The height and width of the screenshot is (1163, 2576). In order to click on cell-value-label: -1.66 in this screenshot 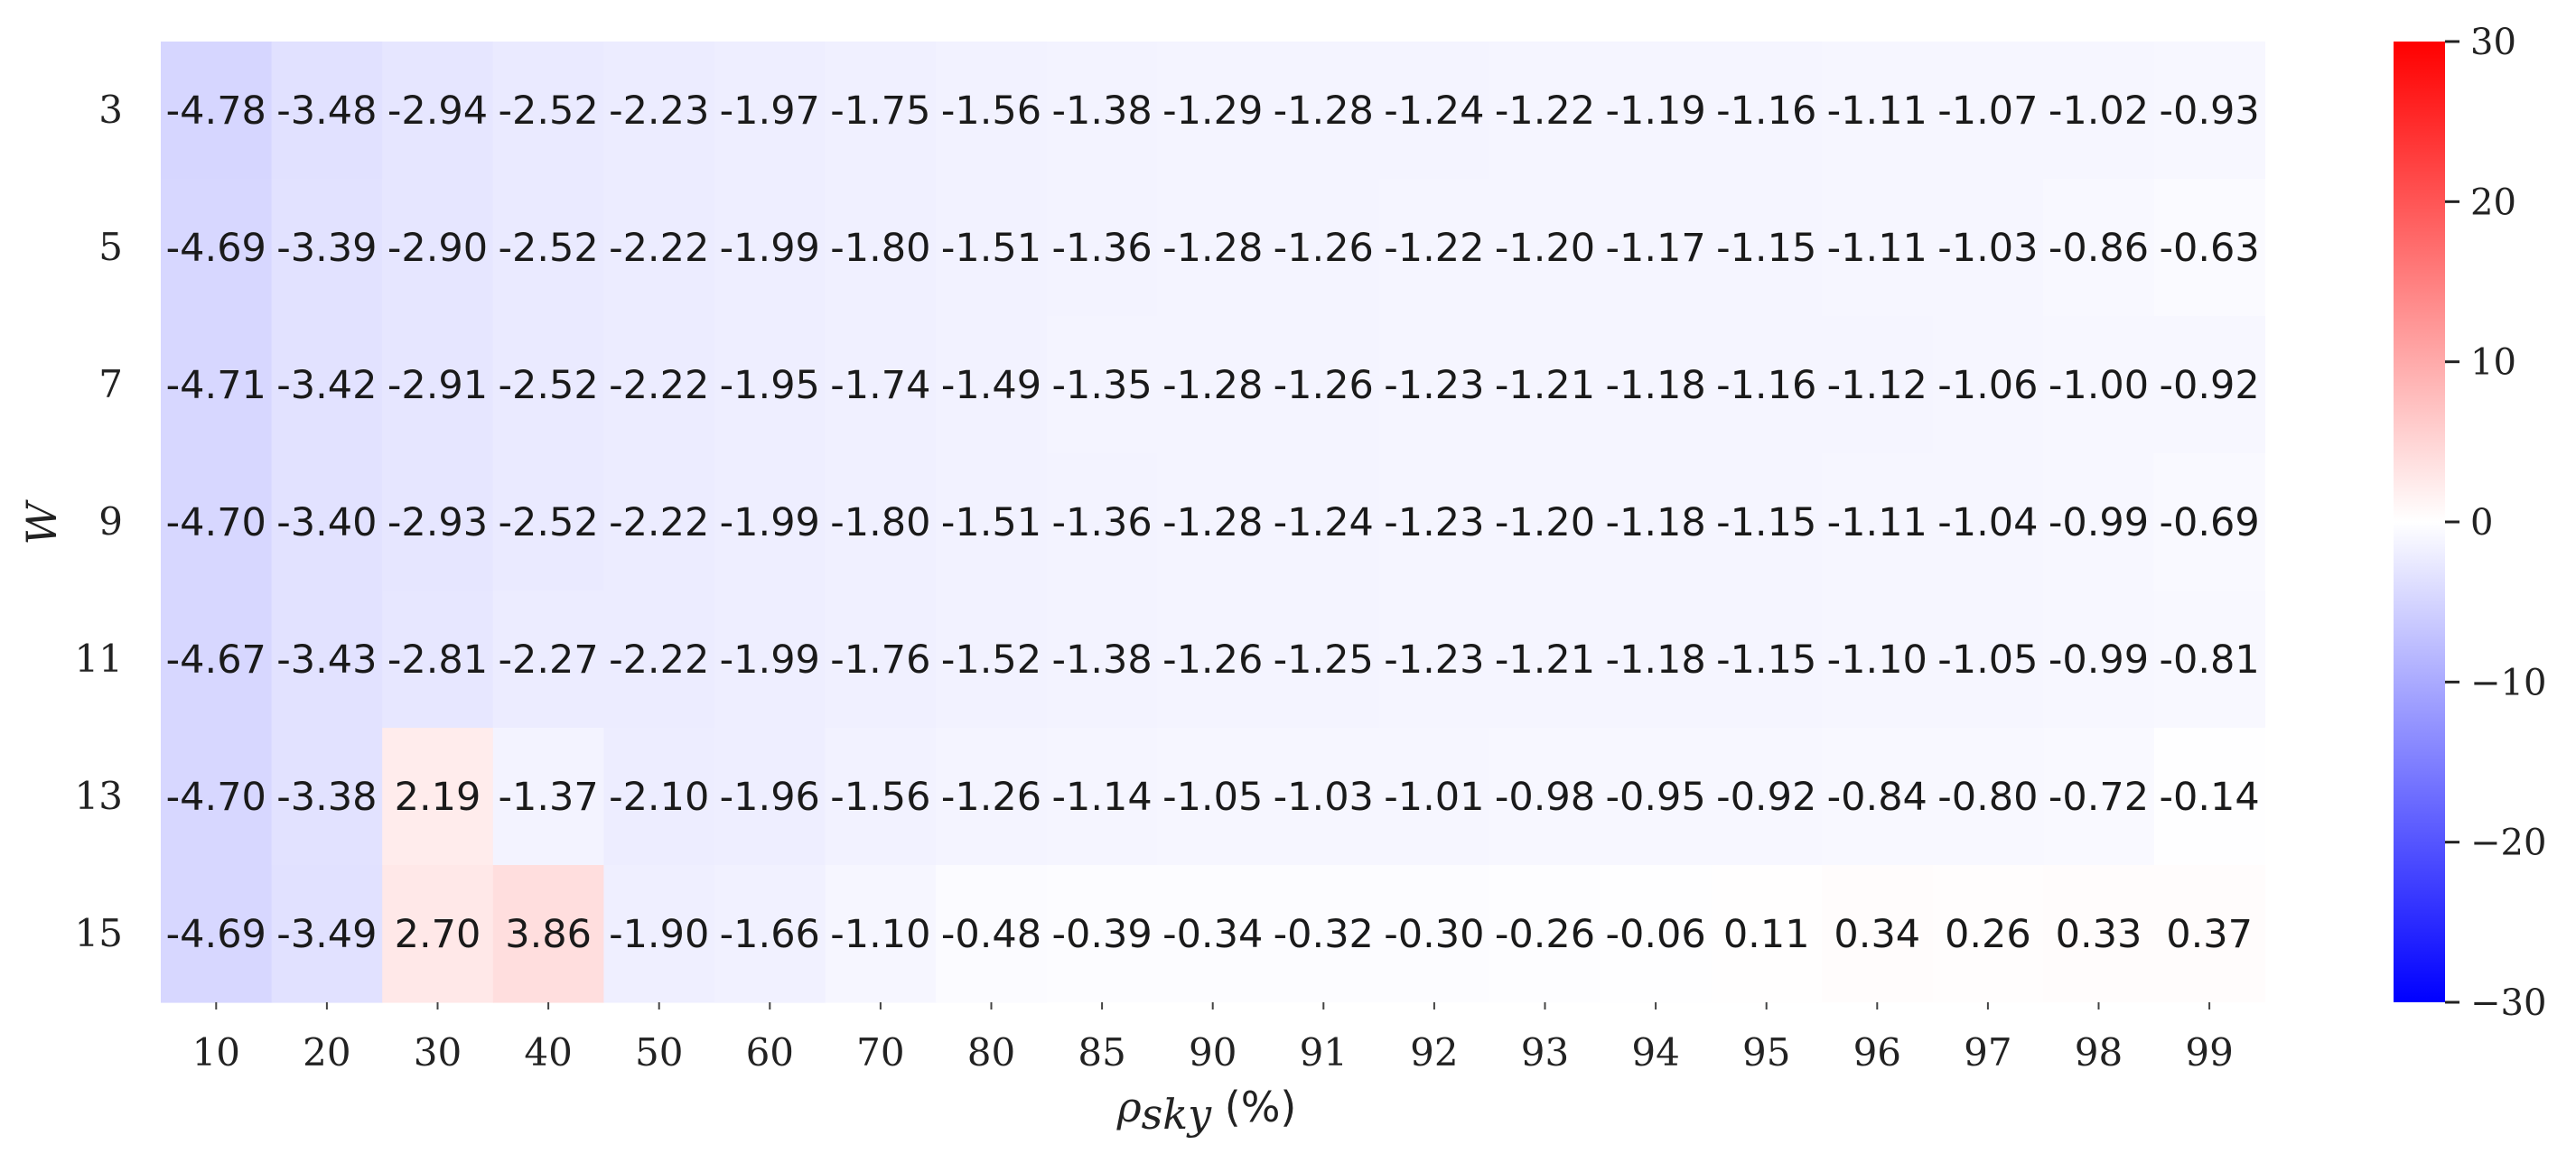, I will do `click(770, 934)`.